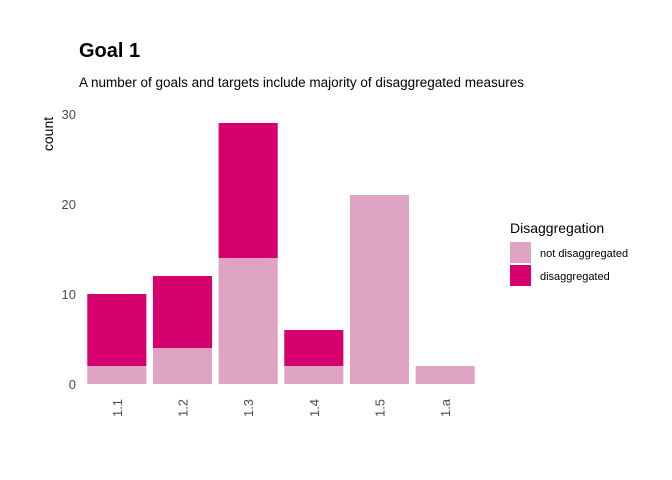 This screenshot has width=672, height=480. What do you see at coordinates (117, 408) in the screenshot?
I see `x-tick-label: 1.1` at bounding box center [117, 408].